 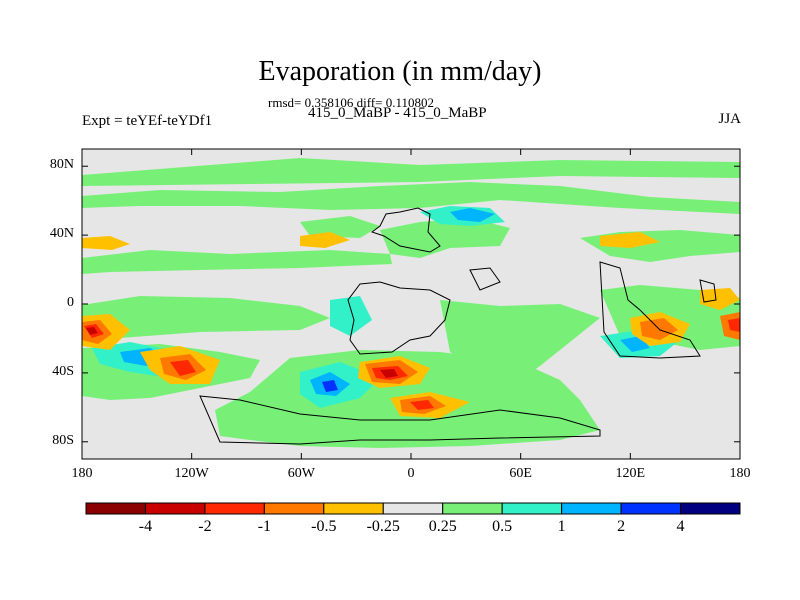 I want to click on colorbar-label: -4, so click(x=145, y=526).